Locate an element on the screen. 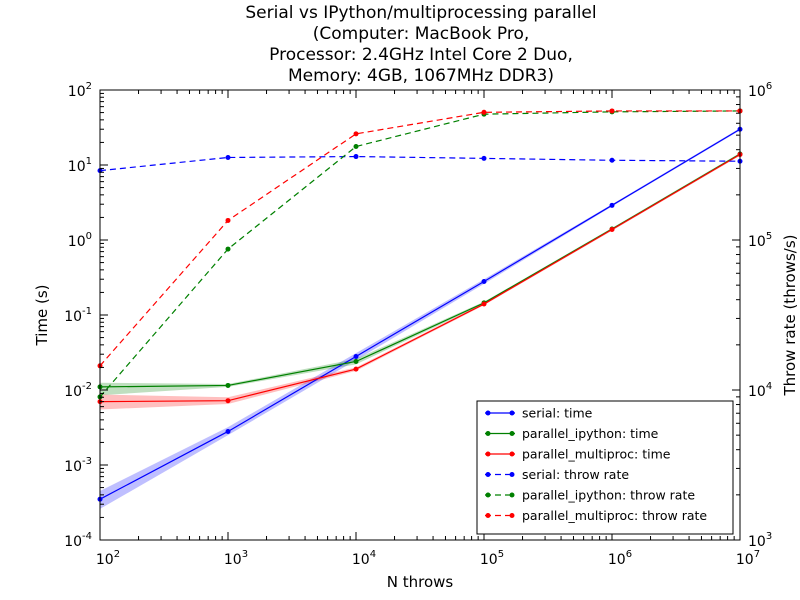  legend-item-0: serial: time is located at coordinates (539, 413).